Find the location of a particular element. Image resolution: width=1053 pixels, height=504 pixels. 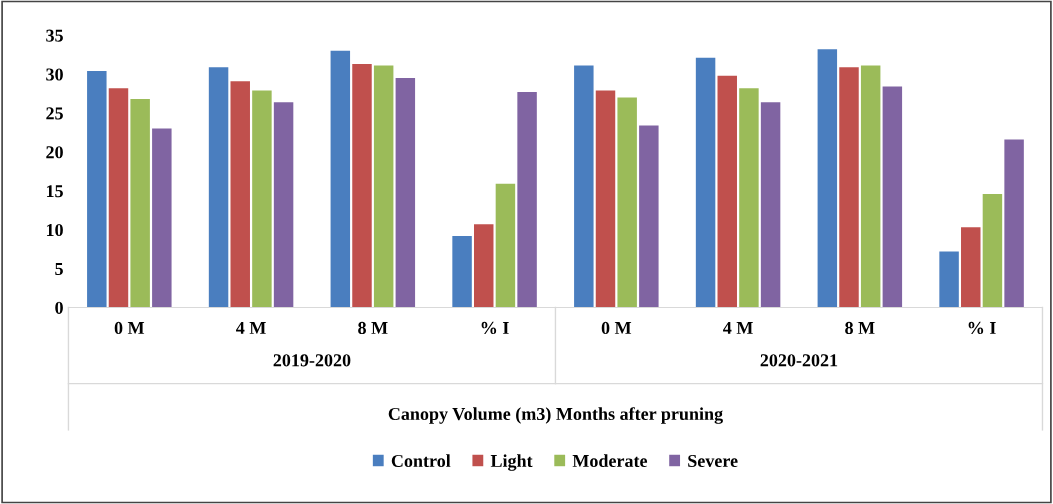

text: 2020-2021 is located at coordinates (799, 360).